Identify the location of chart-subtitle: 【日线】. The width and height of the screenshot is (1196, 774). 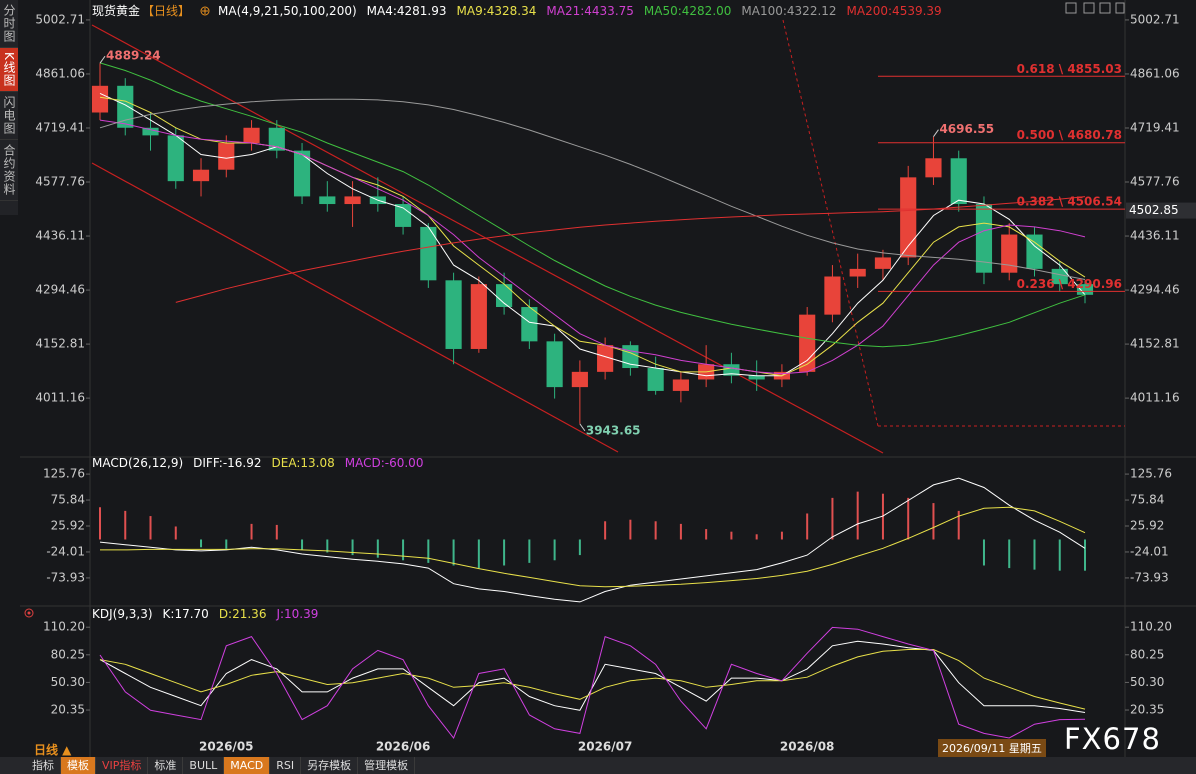
(166, 11).